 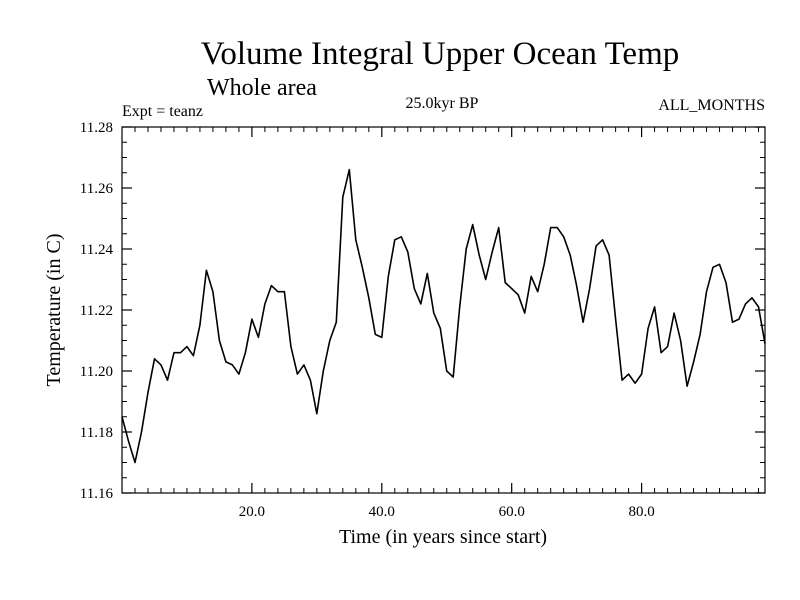 I want to click on y-tick-label: 11.16, so click(x=97, y=494).